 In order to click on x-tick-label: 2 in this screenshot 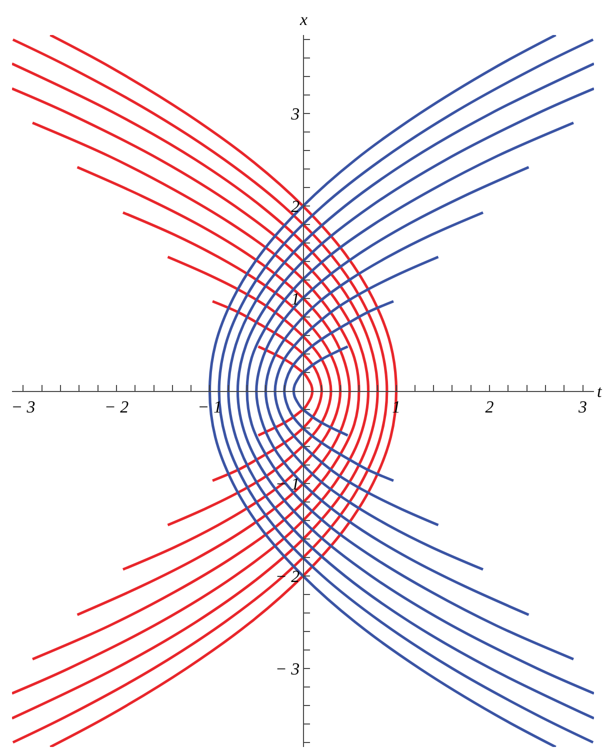, I will do `click(489, 406)`.